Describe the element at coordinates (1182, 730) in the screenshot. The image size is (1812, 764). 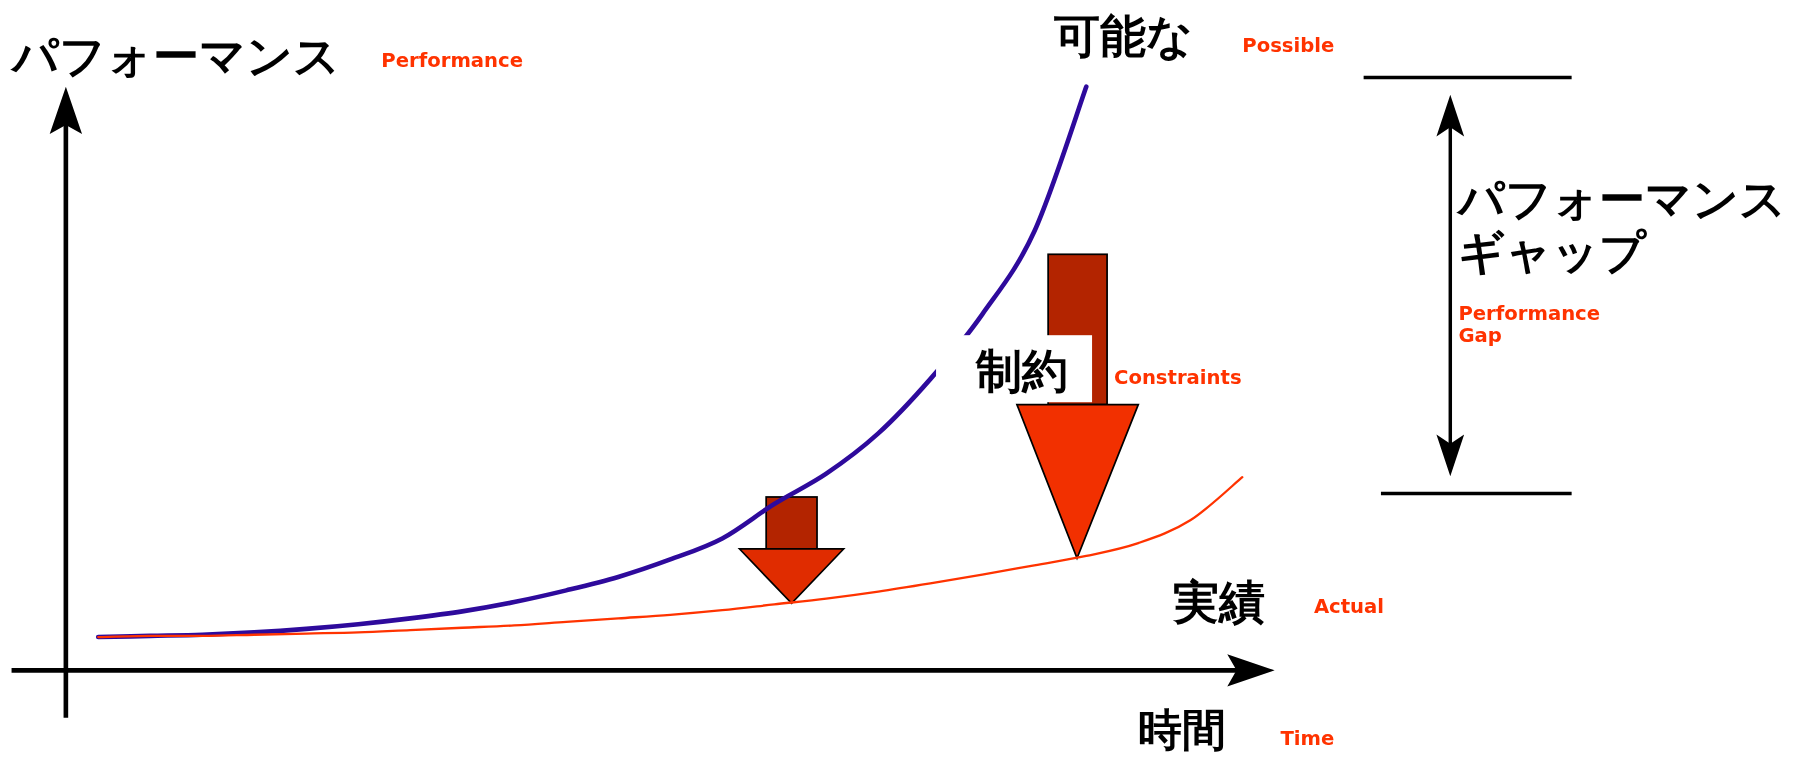
I see `xlabel: 時間` at that location.